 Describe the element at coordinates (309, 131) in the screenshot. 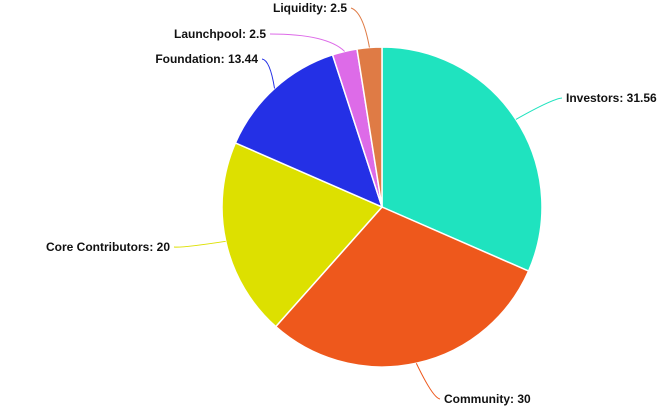

I see `pie-slice-foundation` at that location.